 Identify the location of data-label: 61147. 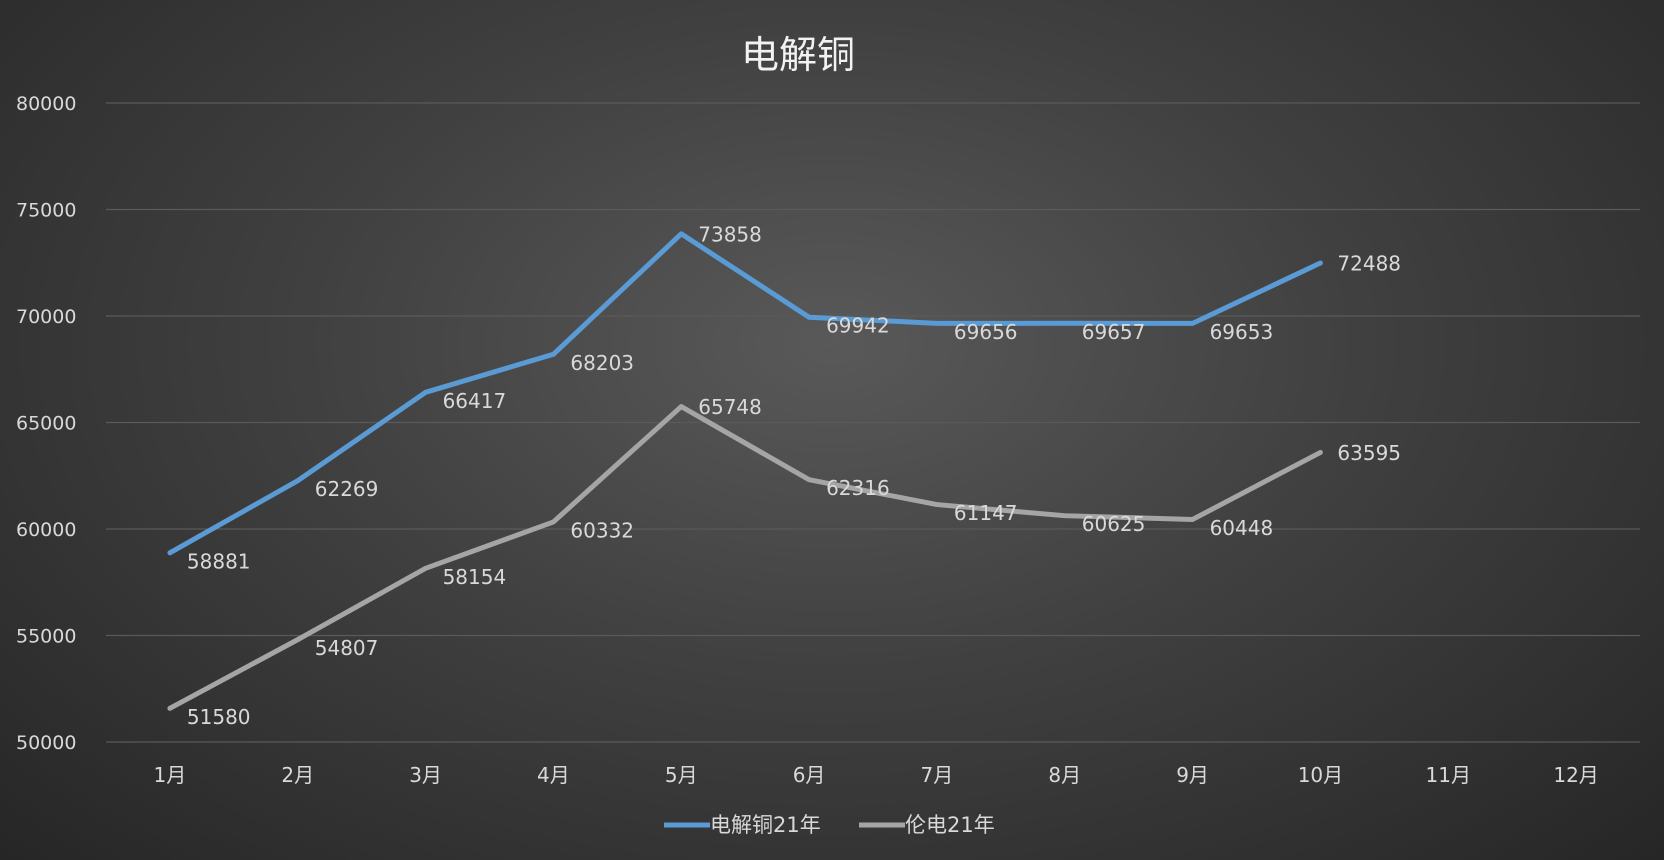
(986, 513).